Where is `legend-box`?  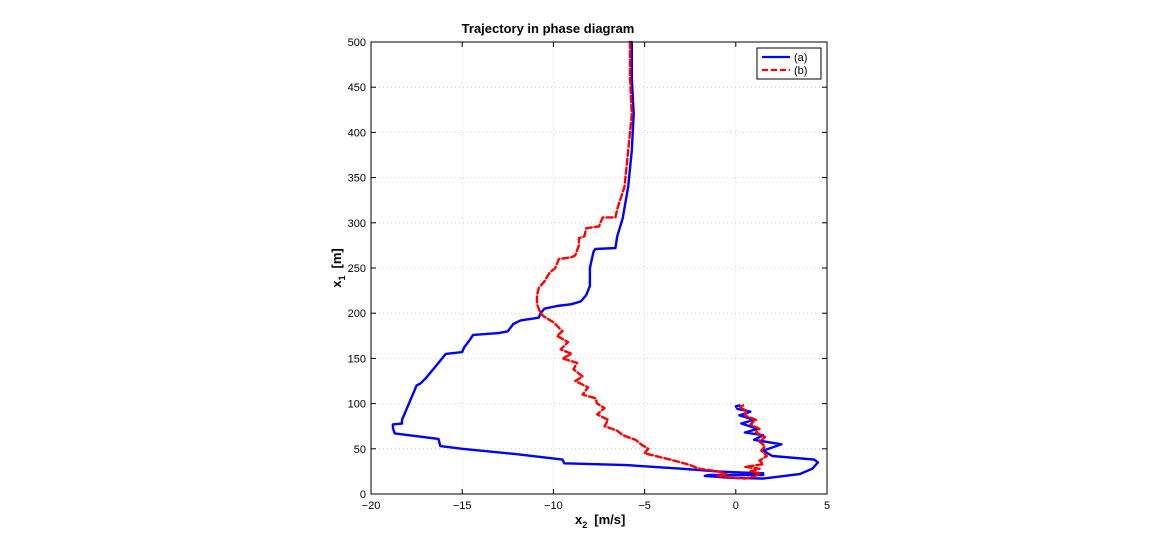
legend-box is located at coordinates (789, 63).